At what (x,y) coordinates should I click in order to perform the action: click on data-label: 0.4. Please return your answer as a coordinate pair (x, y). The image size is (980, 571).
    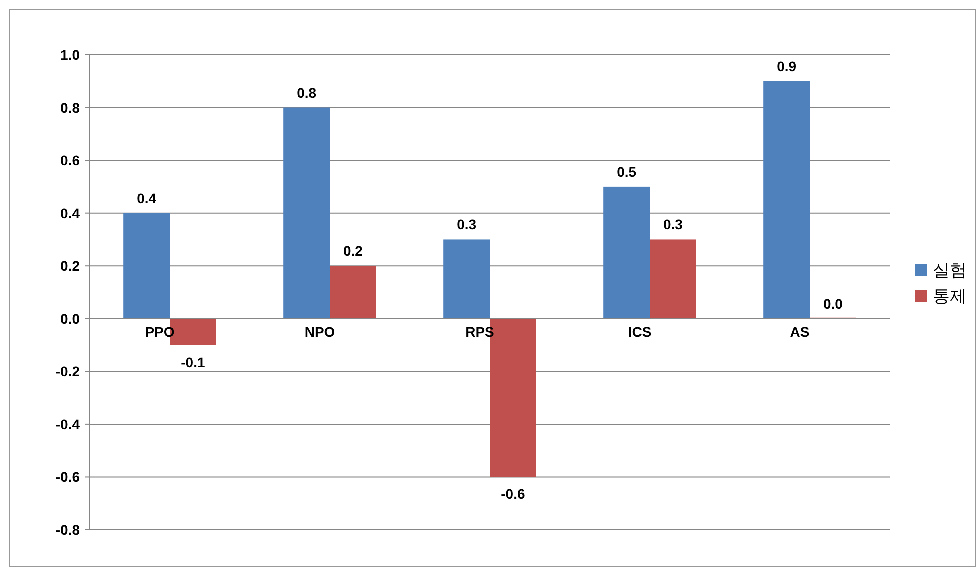
    Looking at the image, I should click on (147, 198).